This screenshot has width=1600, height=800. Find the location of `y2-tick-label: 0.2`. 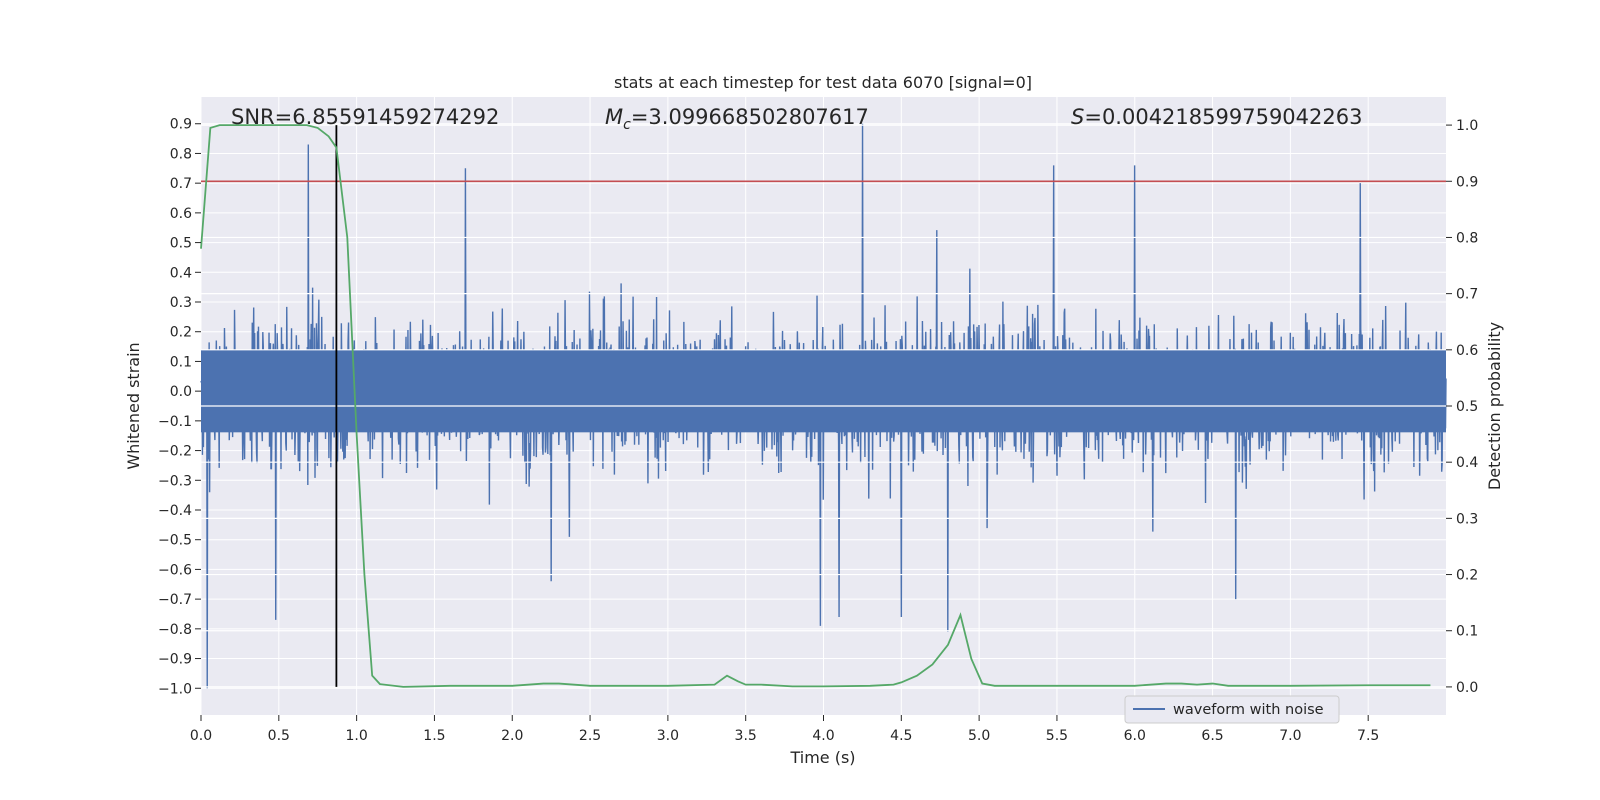

y2-tick-label: 0.2 is located at coordinates (1467, 576).